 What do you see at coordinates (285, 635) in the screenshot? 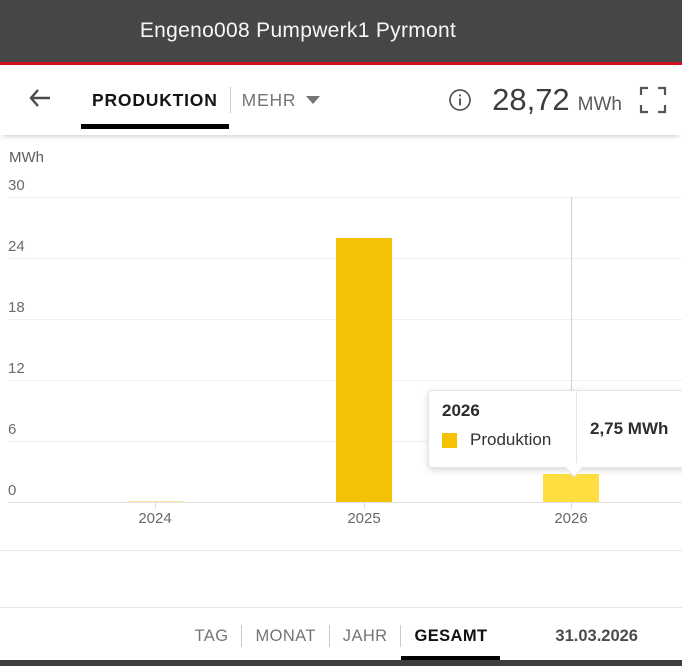
I see `tab-monat: MONAT` at bounding box center [285, 635].